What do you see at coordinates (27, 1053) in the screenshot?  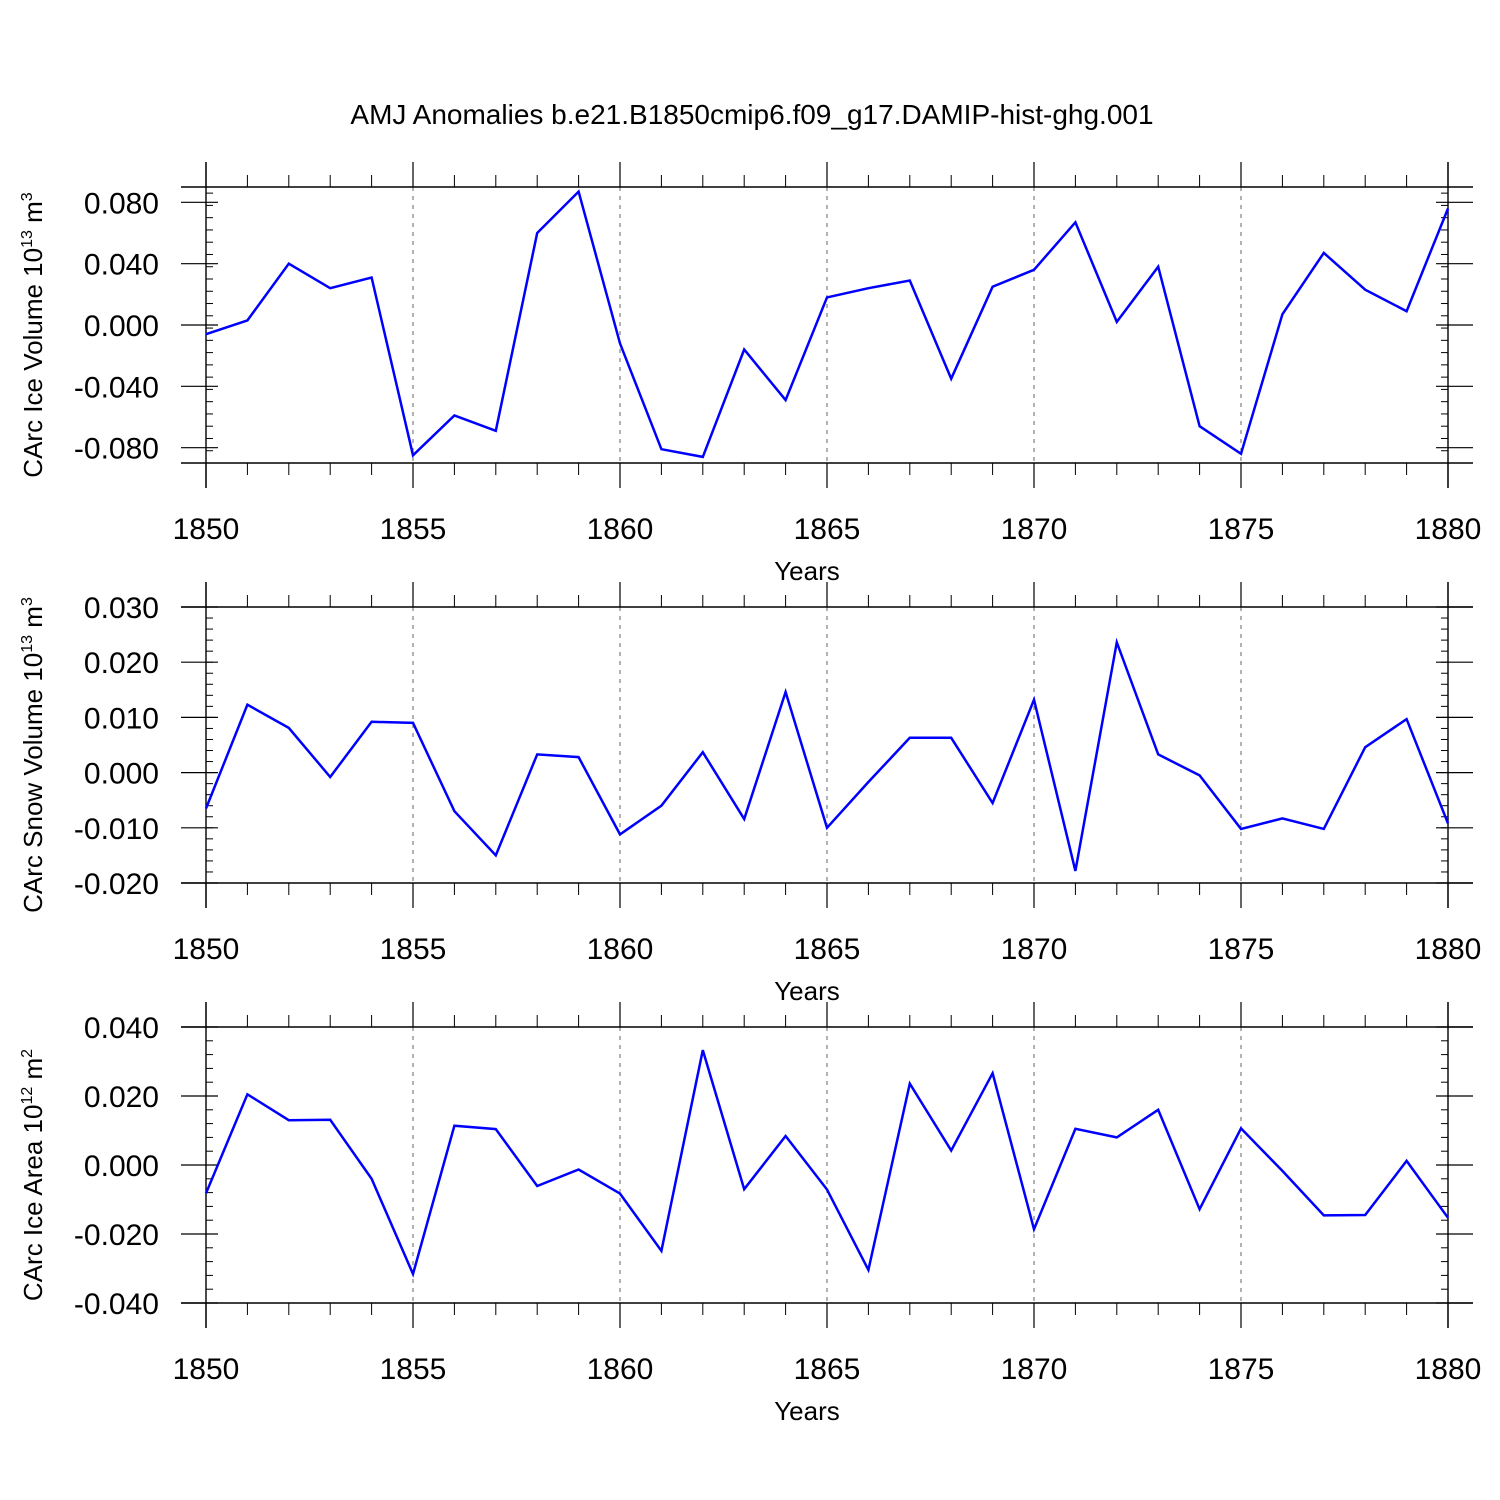 I see `y-axis-label-unit-exponent: 2` at bounding box center [27, 1053].